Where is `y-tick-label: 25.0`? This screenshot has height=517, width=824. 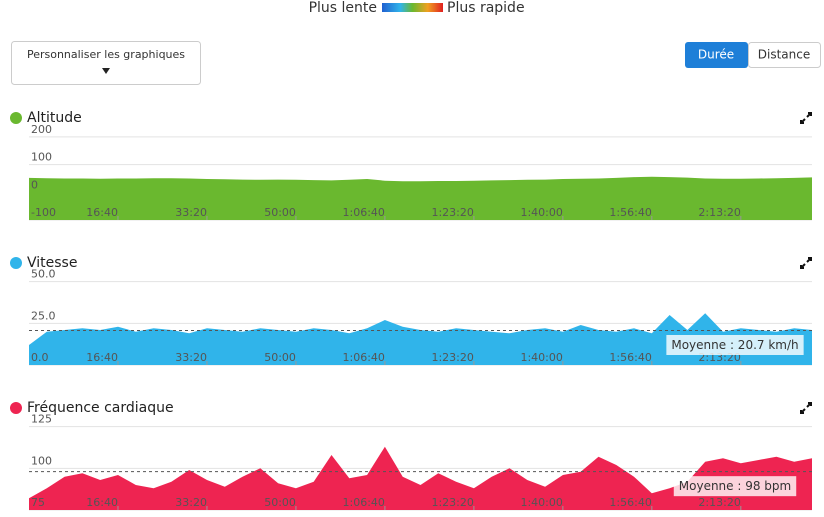 y-tick-label: 25.0 is located at coordinates (43, 315).